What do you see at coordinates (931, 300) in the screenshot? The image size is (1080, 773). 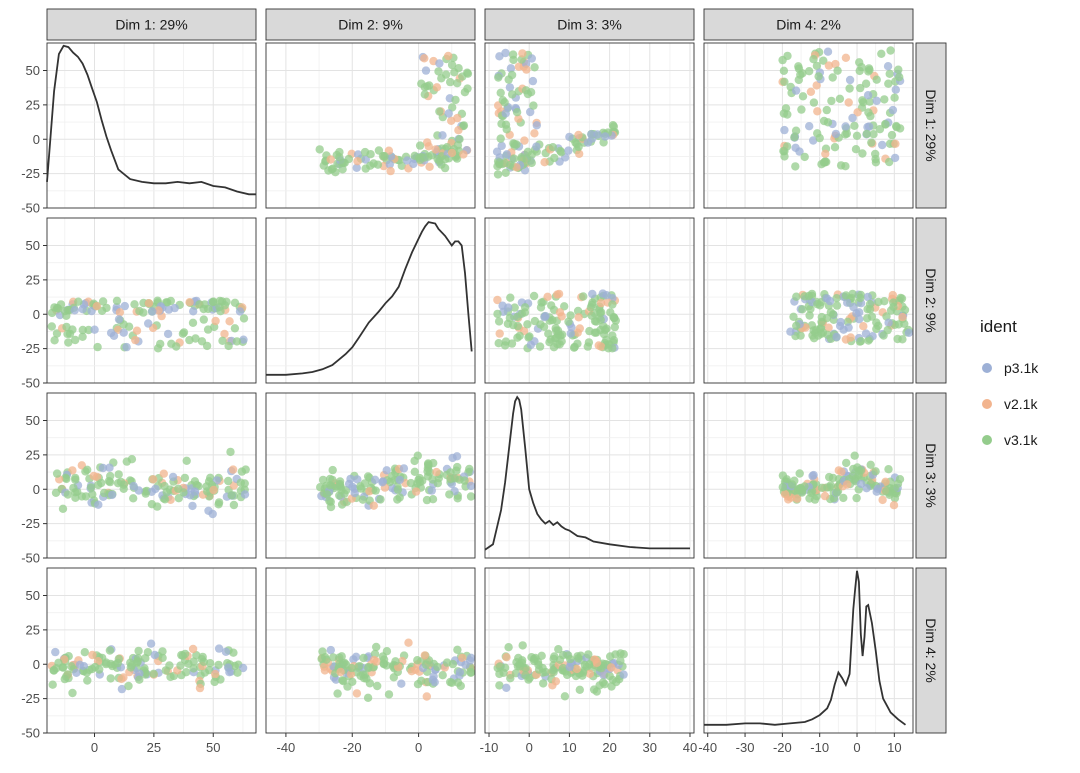 I see `facet-strip-right-label: Dim 2: 9%` at bounding box center [931, 300].